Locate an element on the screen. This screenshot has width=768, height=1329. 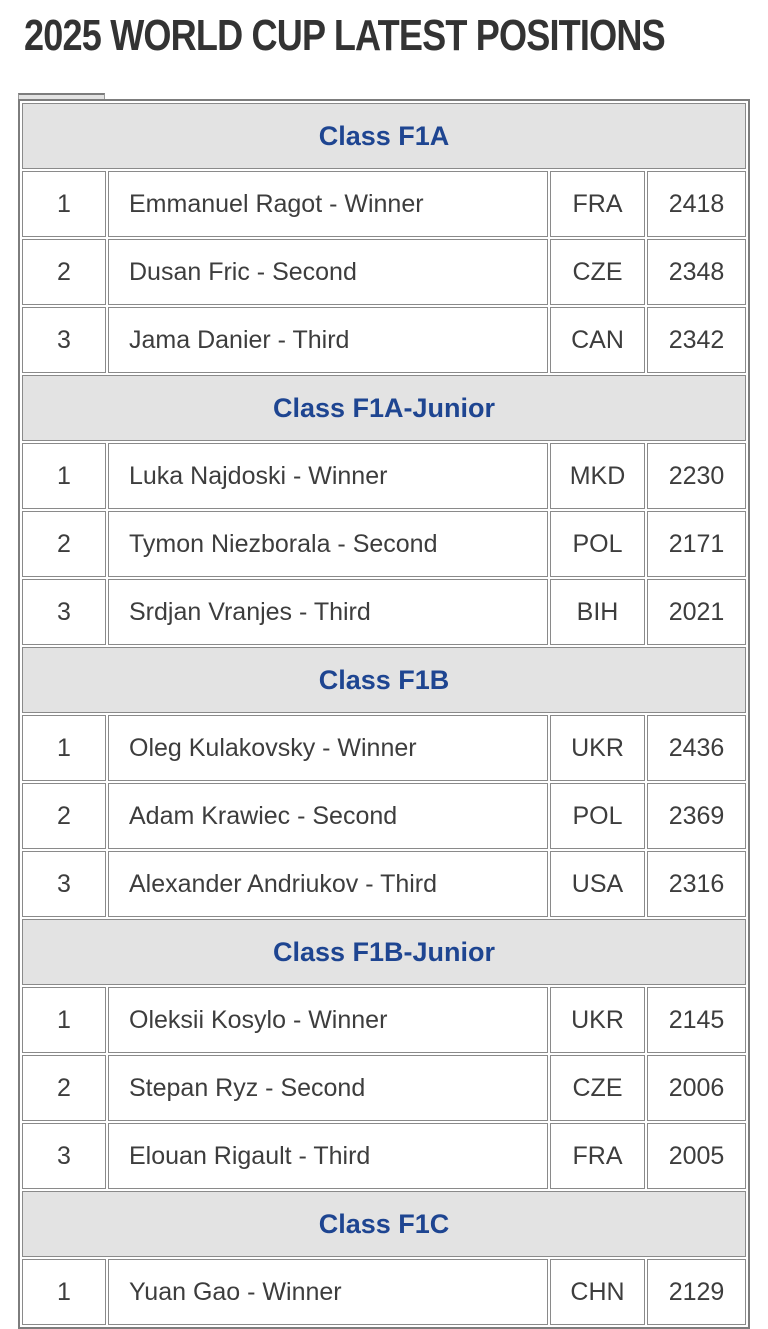
country-cell: USA is located at coordinates (597, 884).